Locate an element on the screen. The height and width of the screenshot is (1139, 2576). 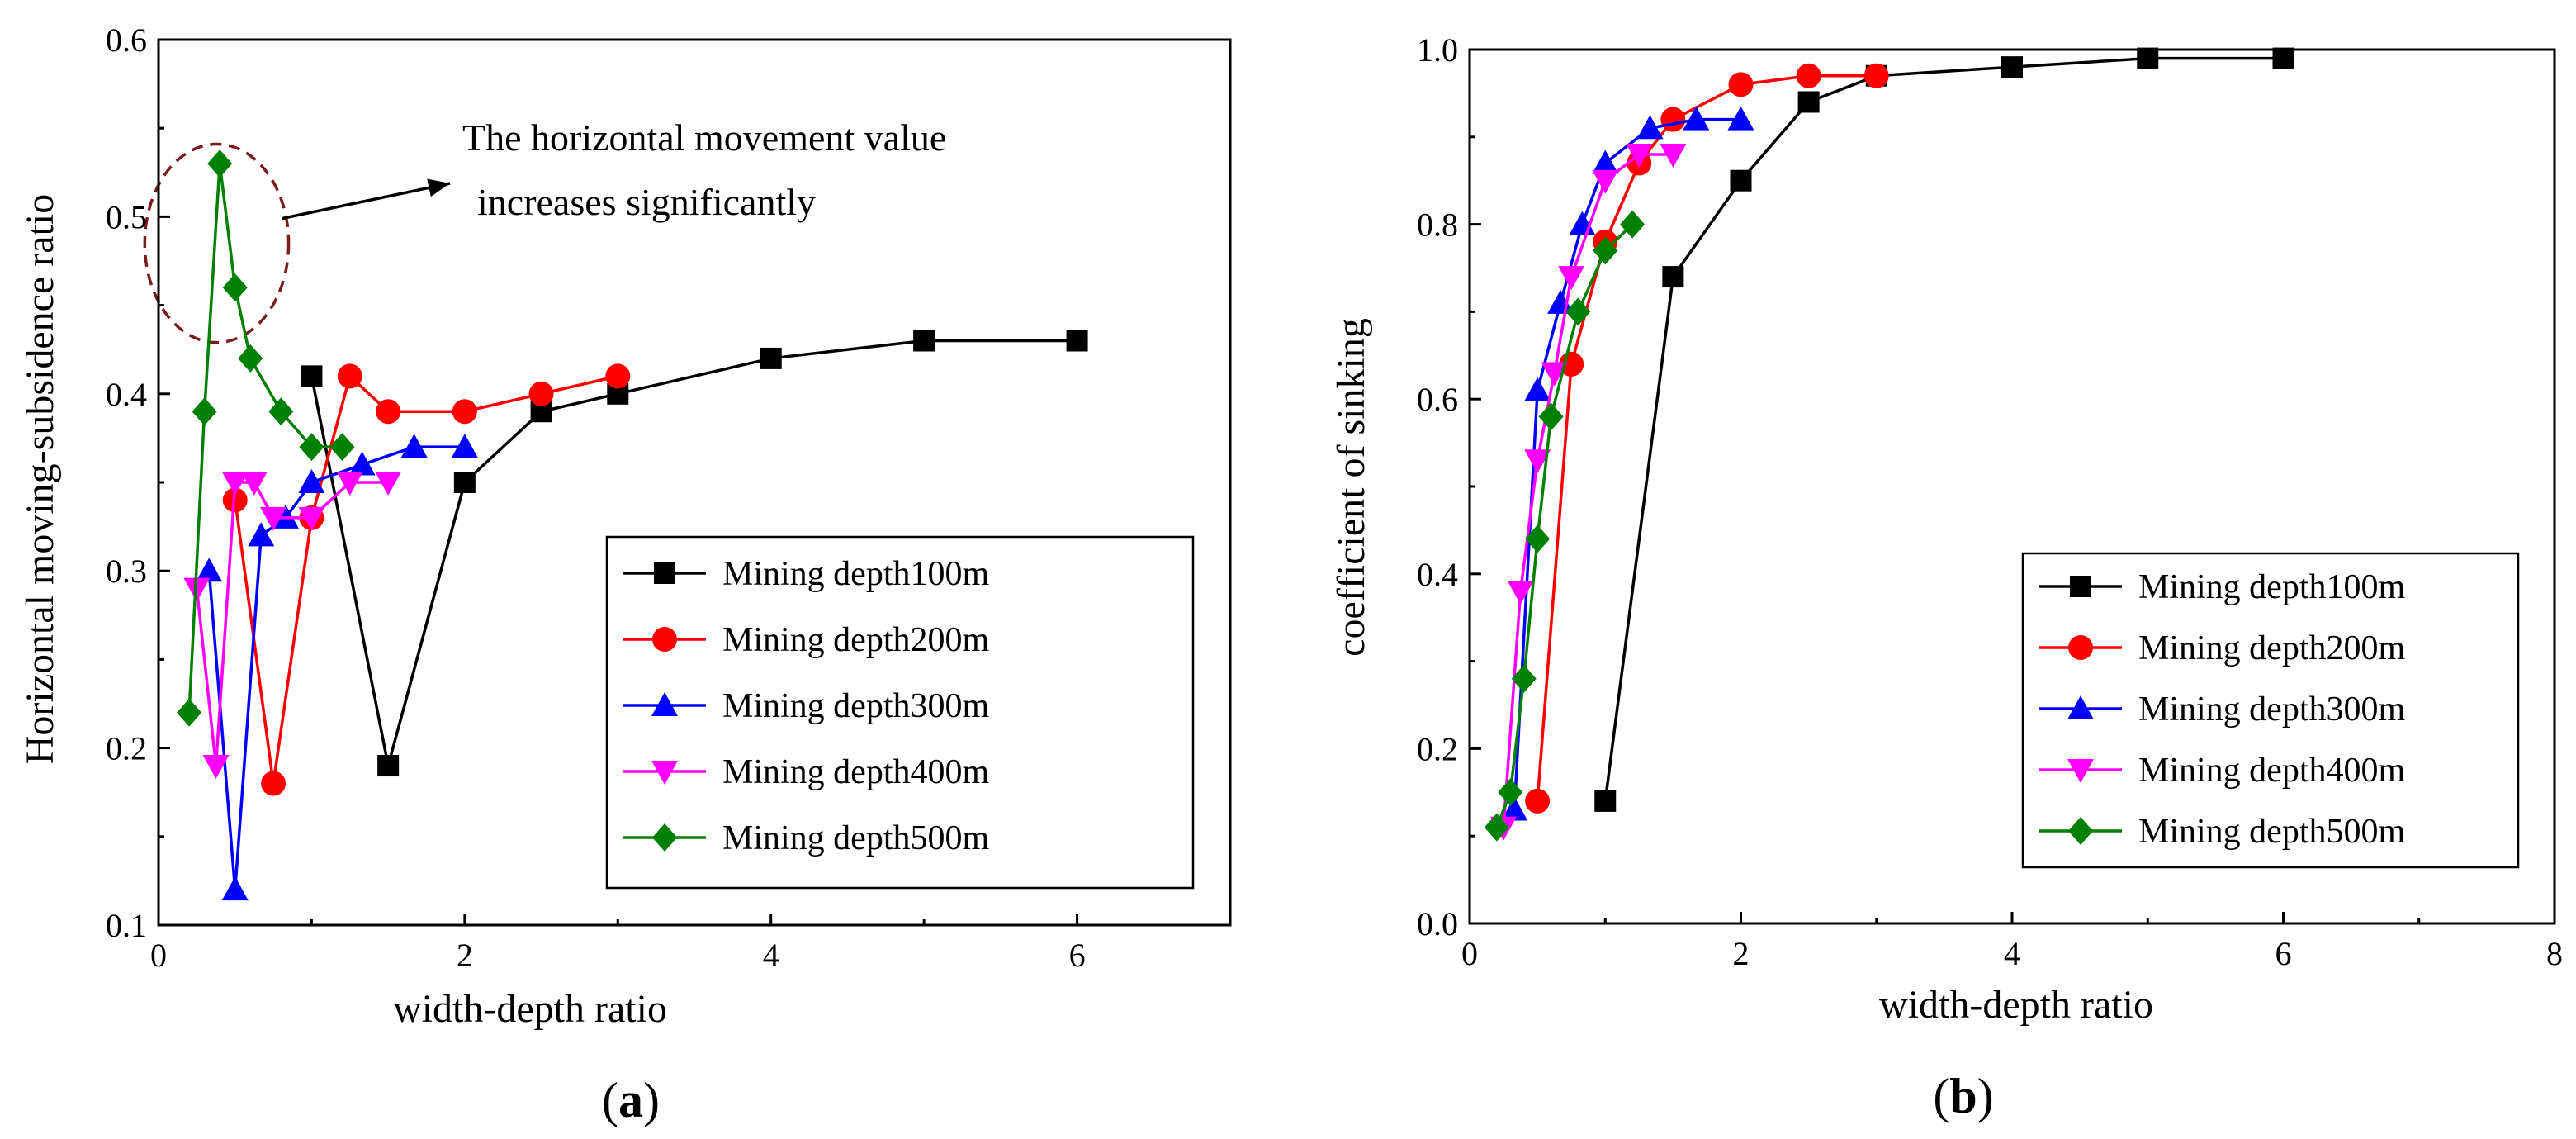
annotation-line-2: increases significantly is located at coordinates (646, 202).